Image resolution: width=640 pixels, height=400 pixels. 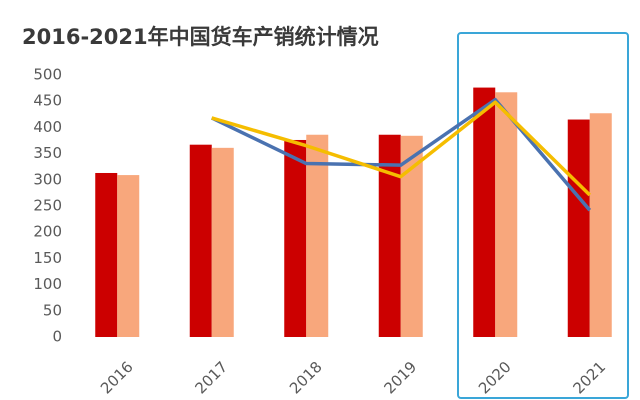 I want to click on y-tick-label: 200, so click(x=47, y=232).